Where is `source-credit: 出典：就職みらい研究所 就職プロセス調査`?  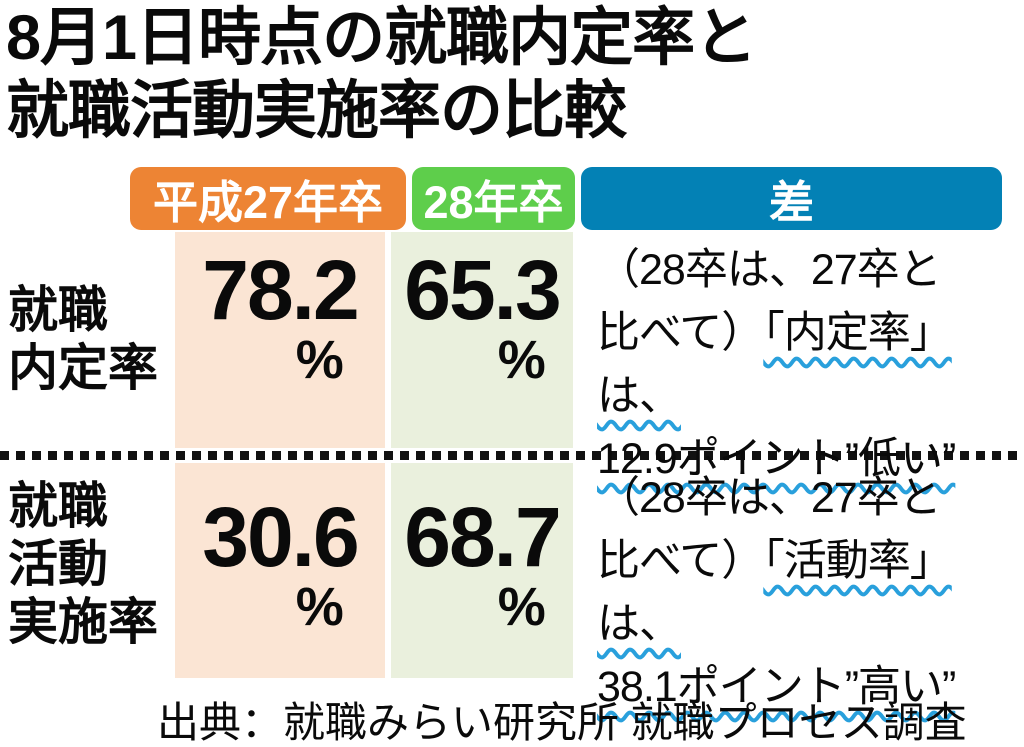
source-credit: 出典：就職みらい研究所 就職プロセス調査 is located at coordinates (562, 722).